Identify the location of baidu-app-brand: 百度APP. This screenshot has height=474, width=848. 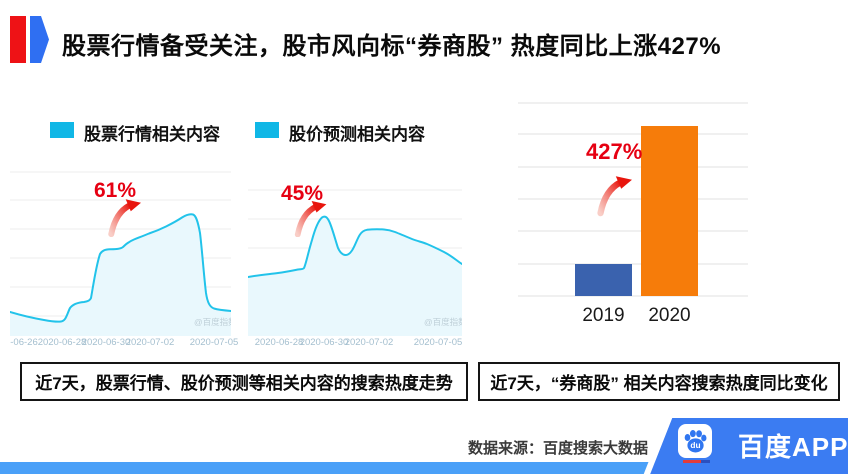
(793, 447).